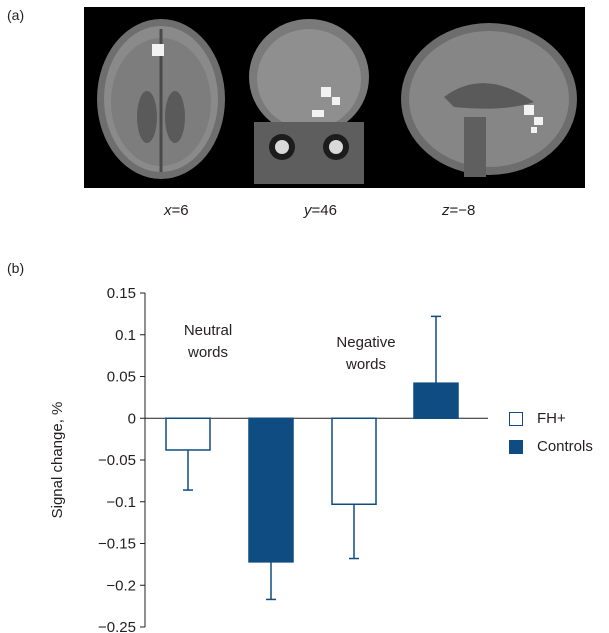 The height and width of the screenshot is (633, 609). Describe the element at coordinates (121, 502) in the screenshot. I see `y-tick-label: −0.1` at that location.